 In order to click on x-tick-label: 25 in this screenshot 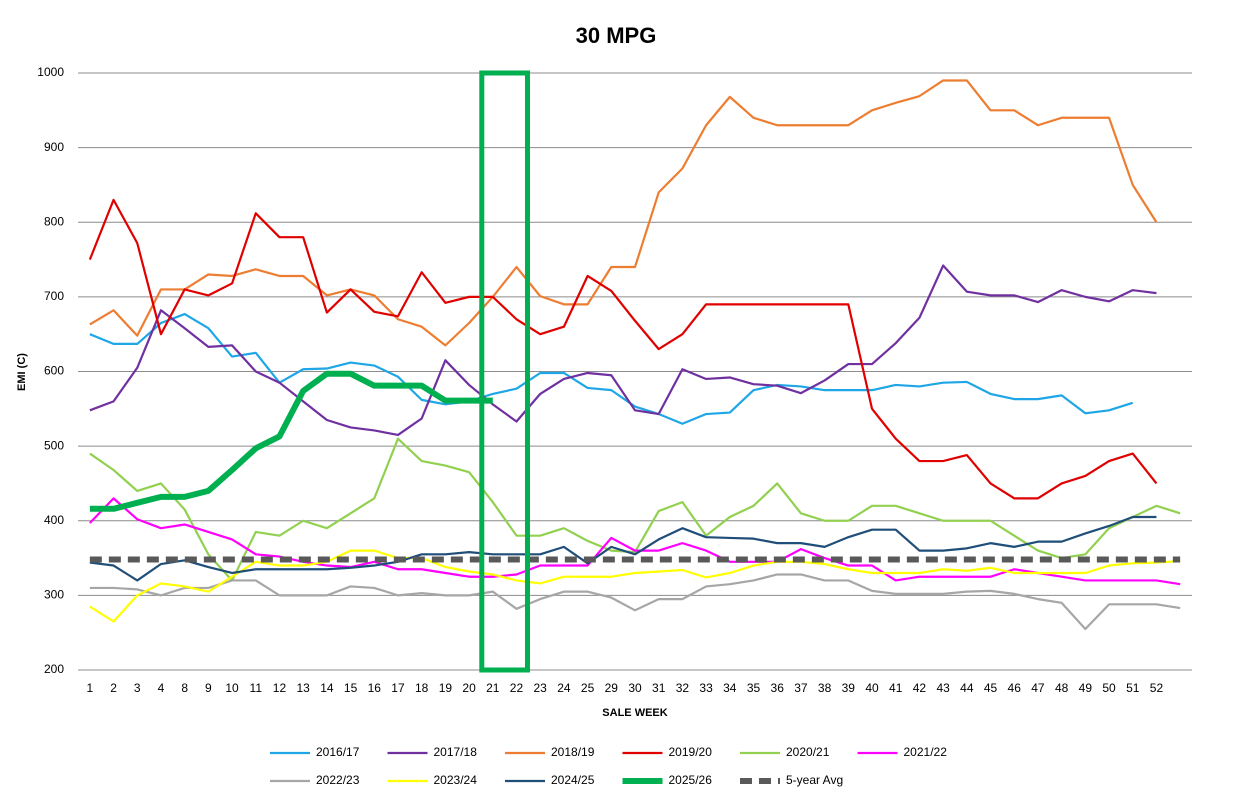, I will do `click(588, 688)`.